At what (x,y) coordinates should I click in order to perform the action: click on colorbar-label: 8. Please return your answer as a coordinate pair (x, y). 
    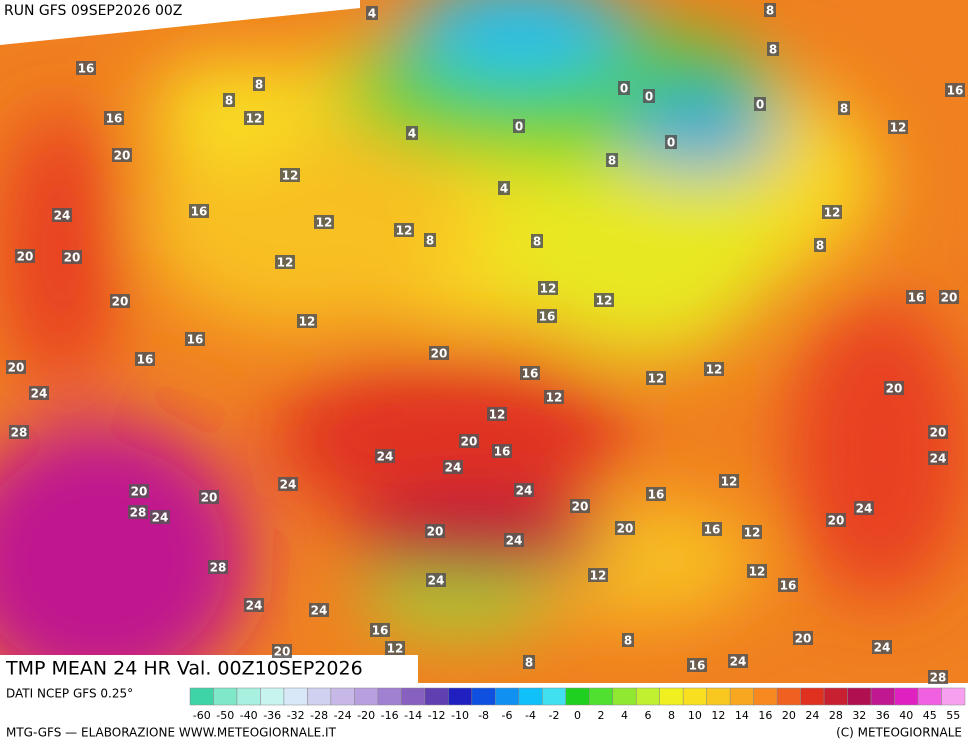
    Looking at the image, I should click on (671, 715).